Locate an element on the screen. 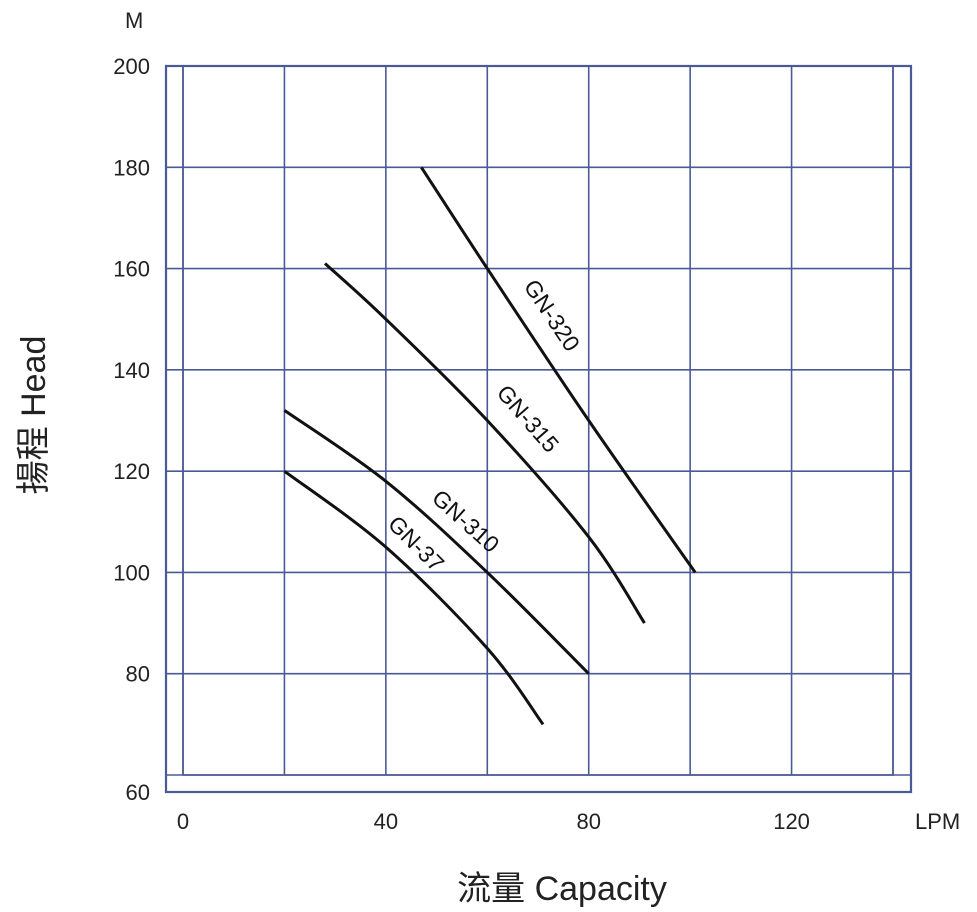 Image resolution: width=977 pixels, height=912 pixels. x-axis-title: 流量 Capacity is located at coordinates (562, 889).